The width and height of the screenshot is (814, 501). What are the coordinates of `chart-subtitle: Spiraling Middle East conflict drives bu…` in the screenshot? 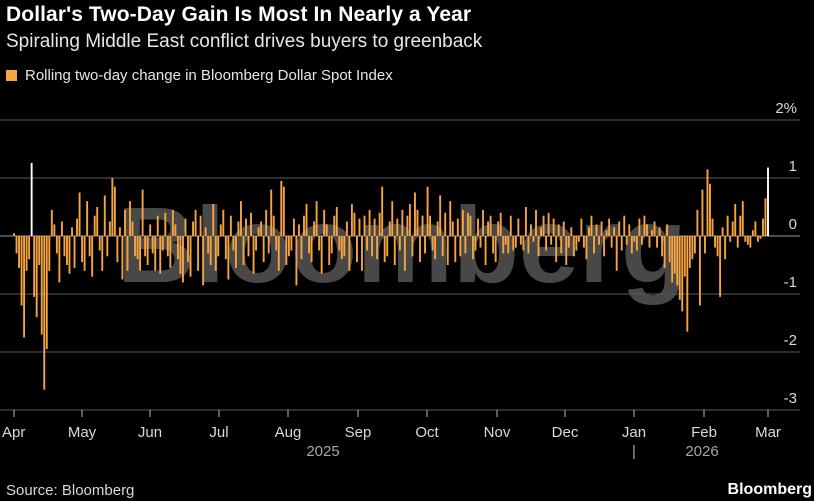 It's located at (244, 41).